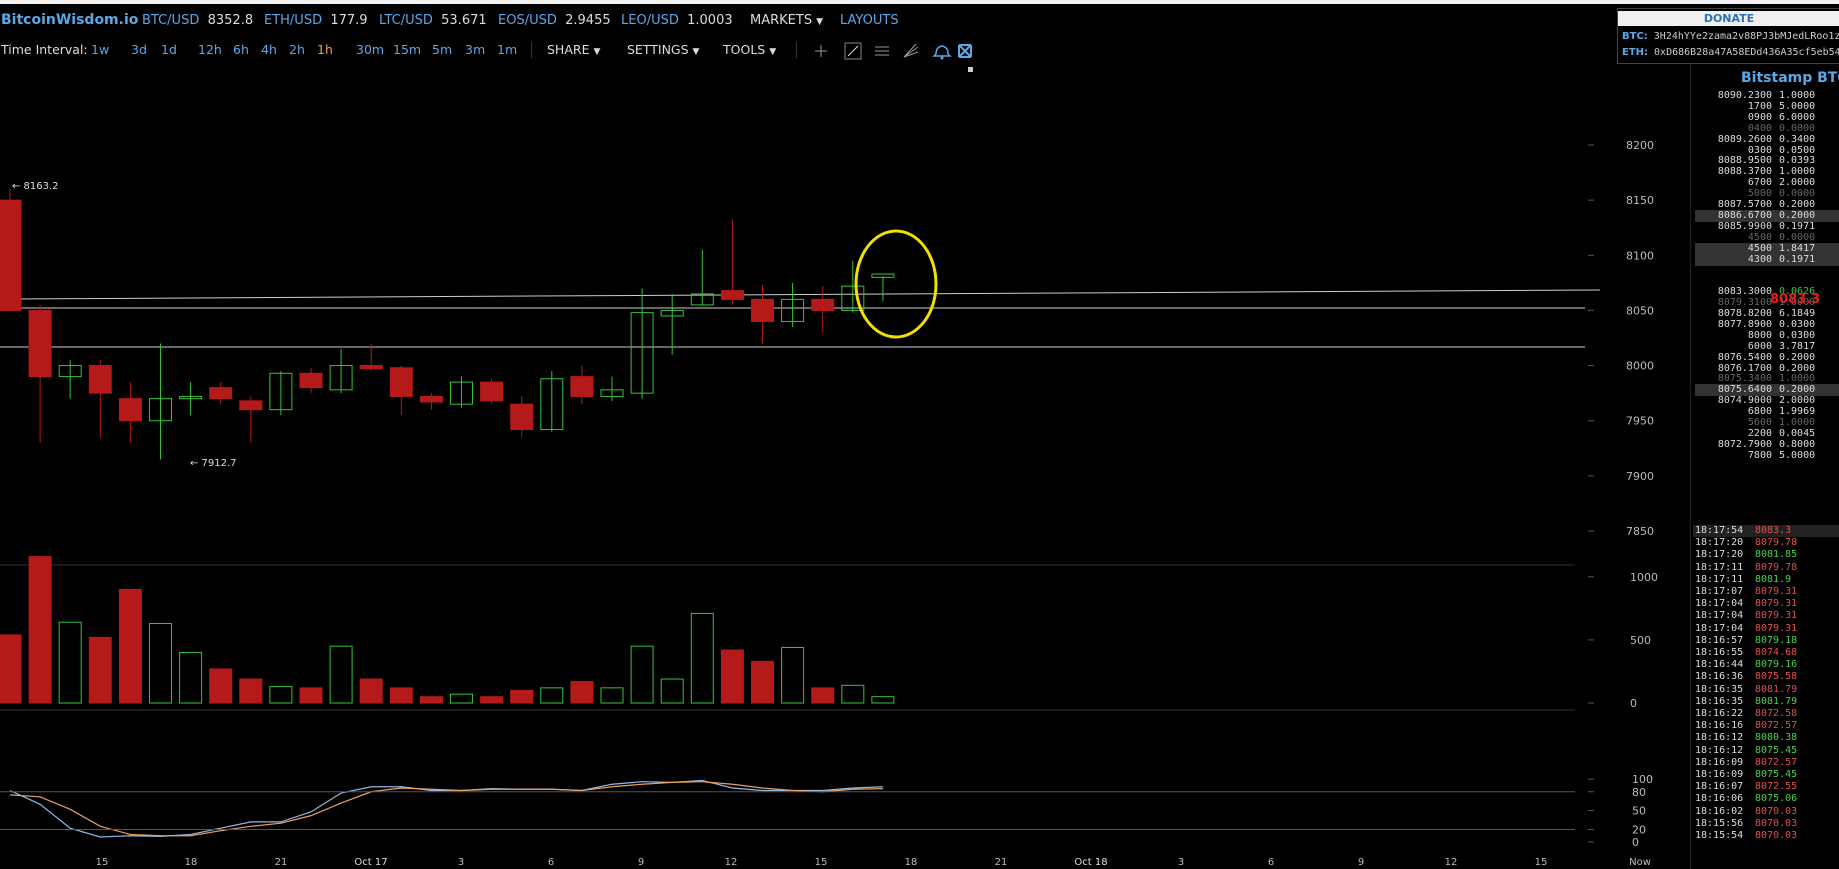 Image resolution: width=1839 pixels, height=869 pixels. Describe the element at coordinates (1776, 701) in the screenshot. I see `trade-price: 8081.79` at that location.